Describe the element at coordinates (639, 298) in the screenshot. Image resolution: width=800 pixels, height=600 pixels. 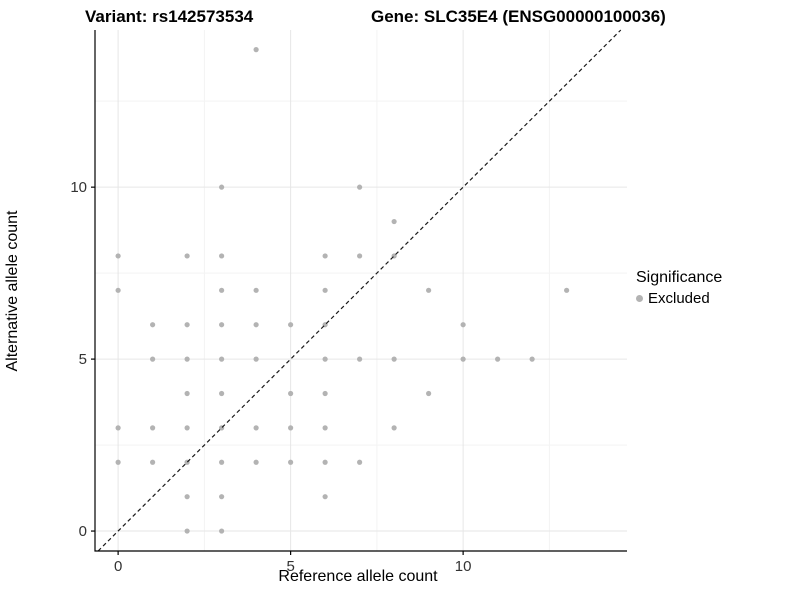
I see `legend-dot-icon` at that location.